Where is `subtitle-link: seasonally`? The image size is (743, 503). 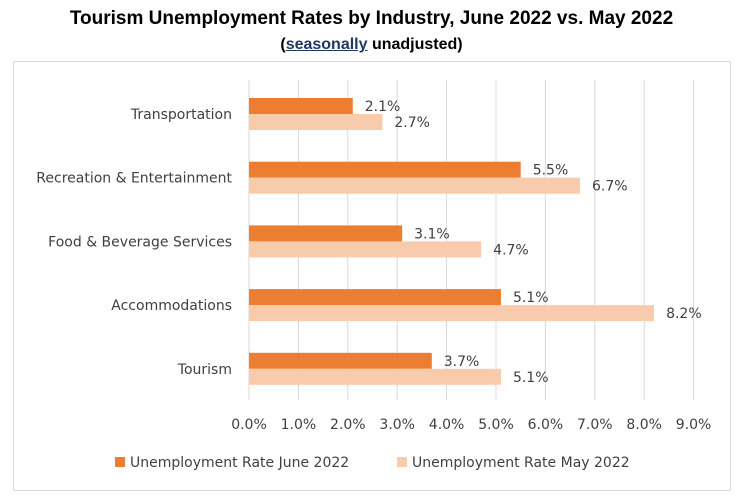 subtitle-link: seasonally is located at coordinates (326, 44).